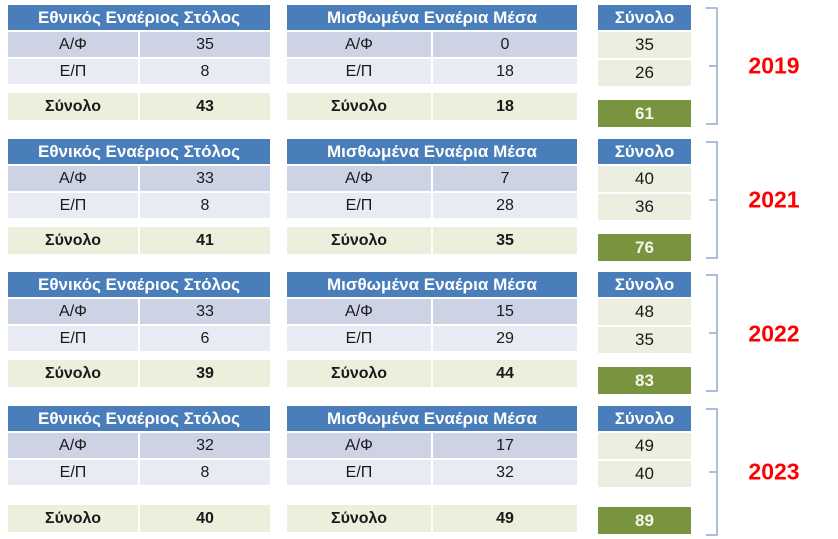 This screenshot has width=838, height=539. What do you see at coordinates (205, 373) in the screenshot?
I see `total-value: 39` at bounding box center [205, 373].